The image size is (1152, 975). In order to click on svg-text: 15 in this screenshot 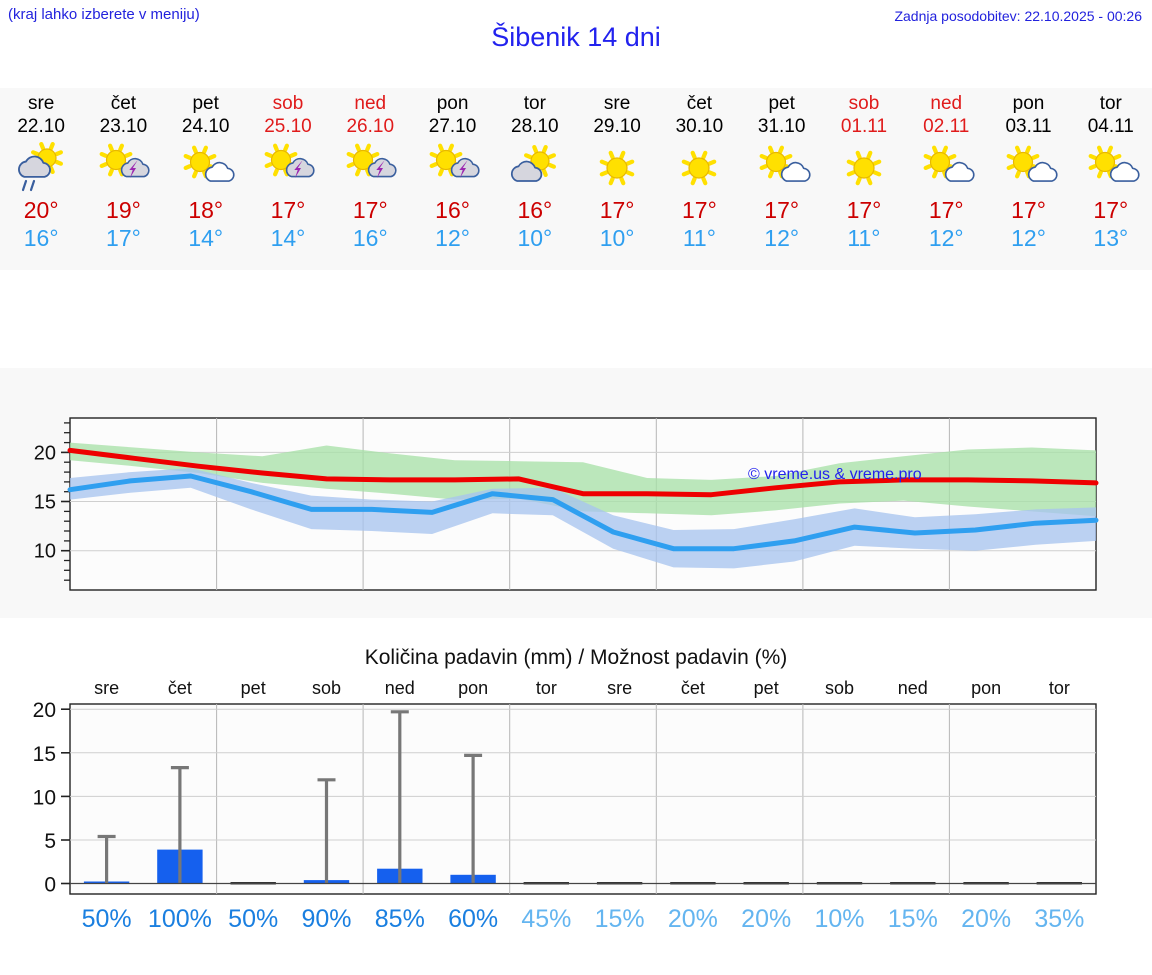, I will do `click(44, 754)`.